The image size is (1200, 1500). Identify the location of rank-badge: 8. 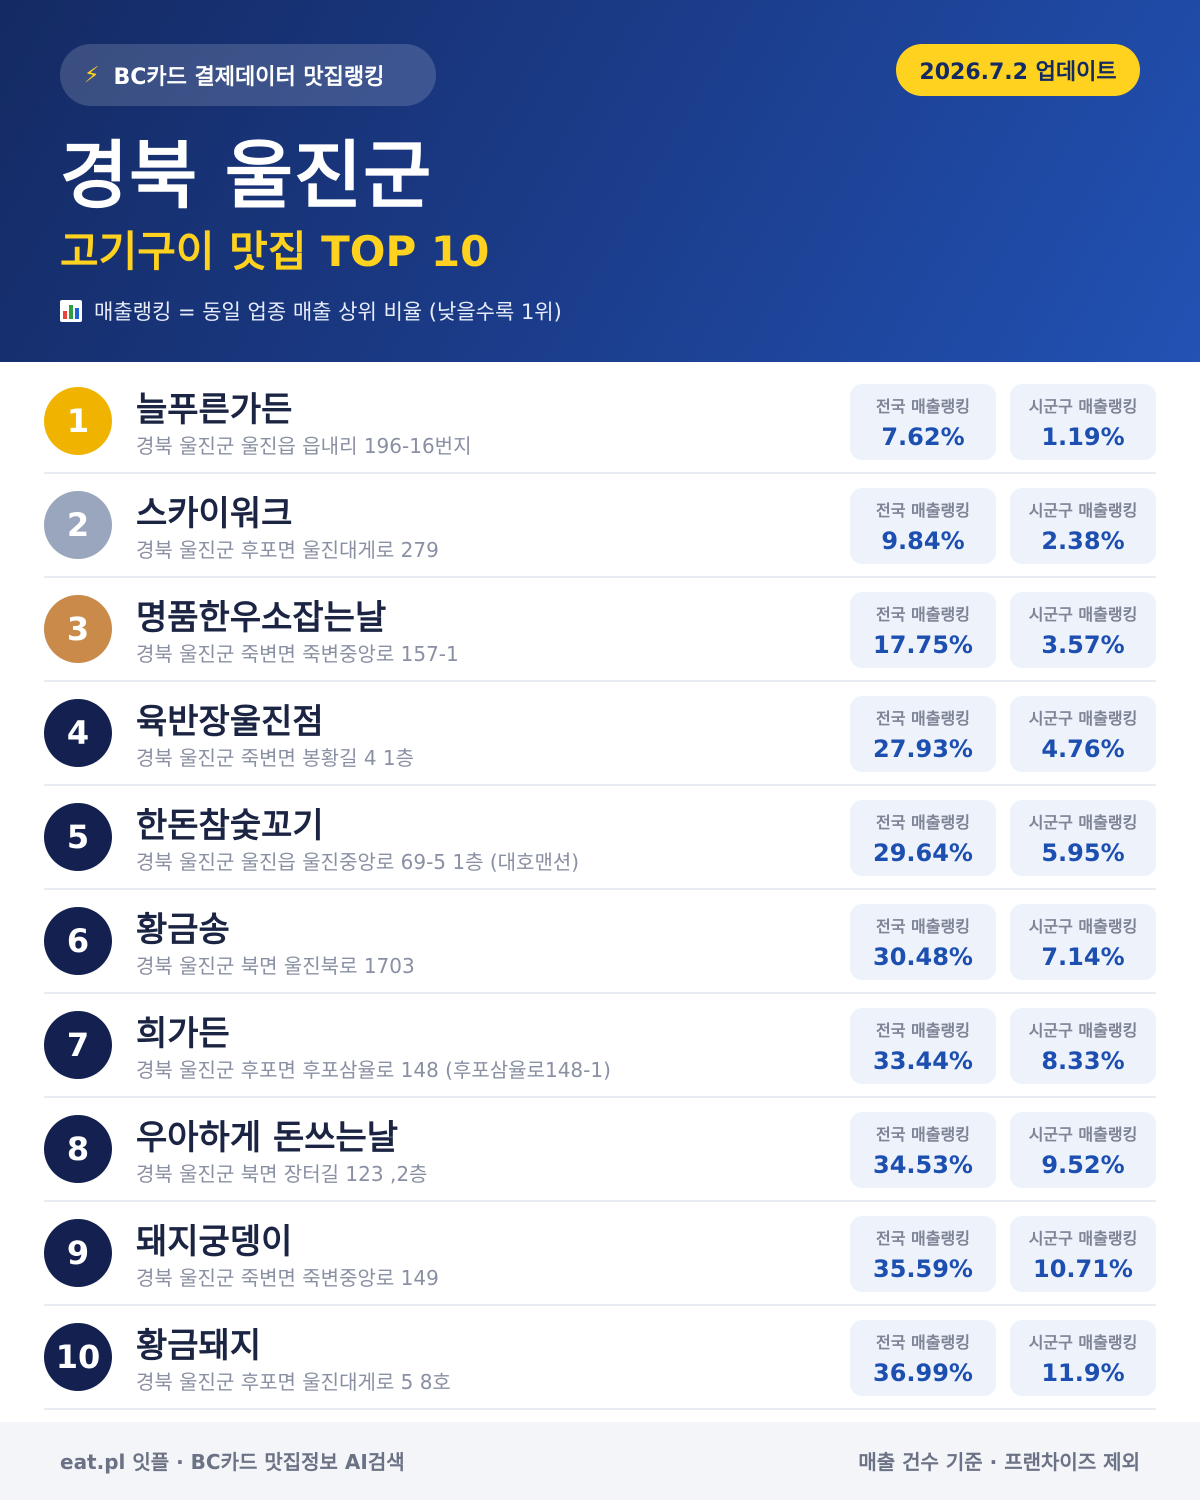
(78, 1149).